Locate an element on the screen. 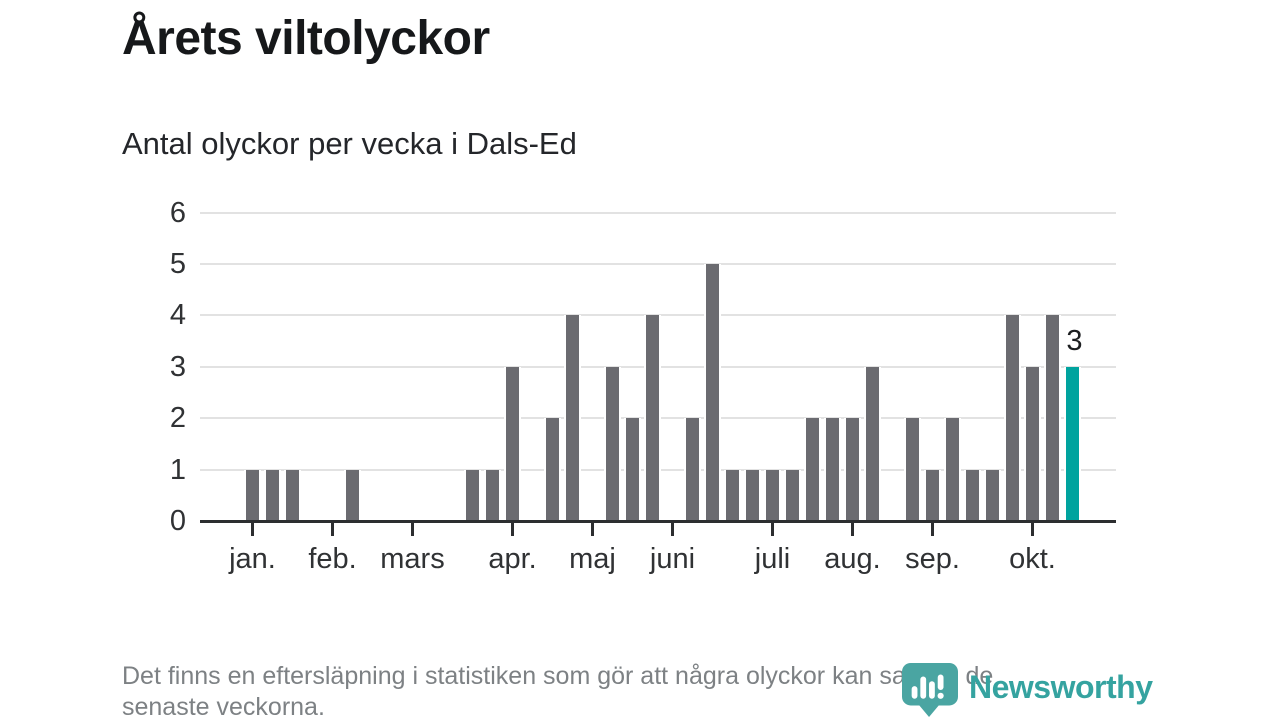 This screenshot has height=720, width=1280. x-axis-line is located at coordinates (658, 521).